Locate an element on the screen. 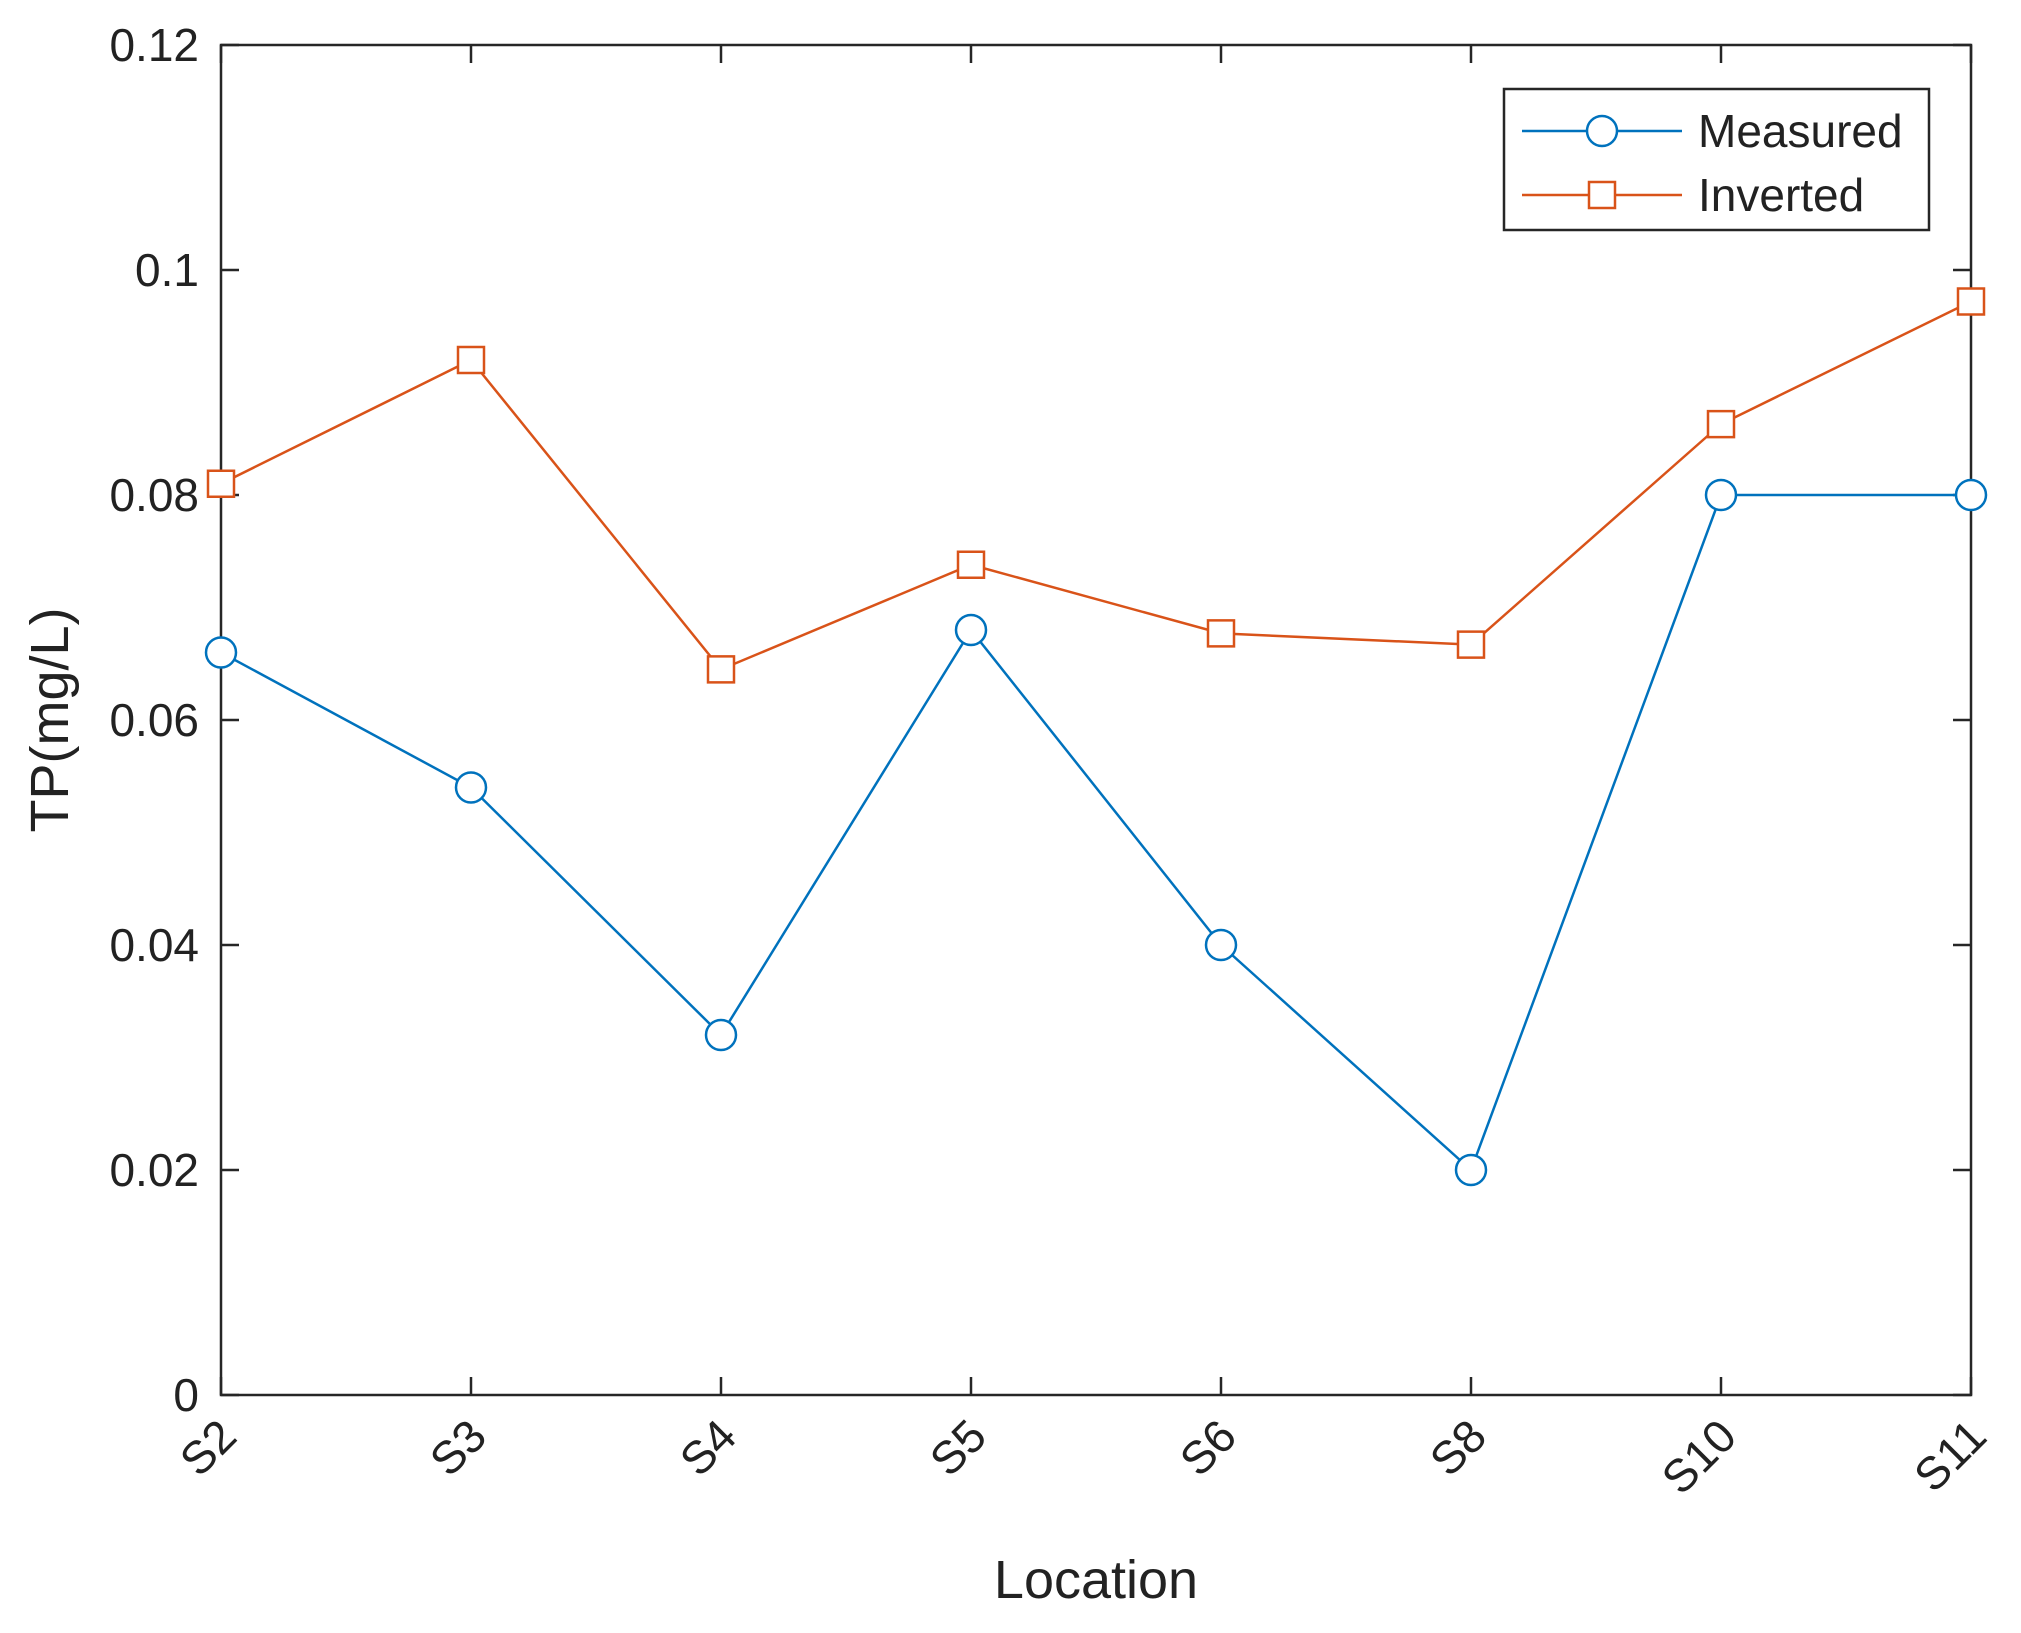  legend: Measured Inverted is located at coordinates (1716, 159).